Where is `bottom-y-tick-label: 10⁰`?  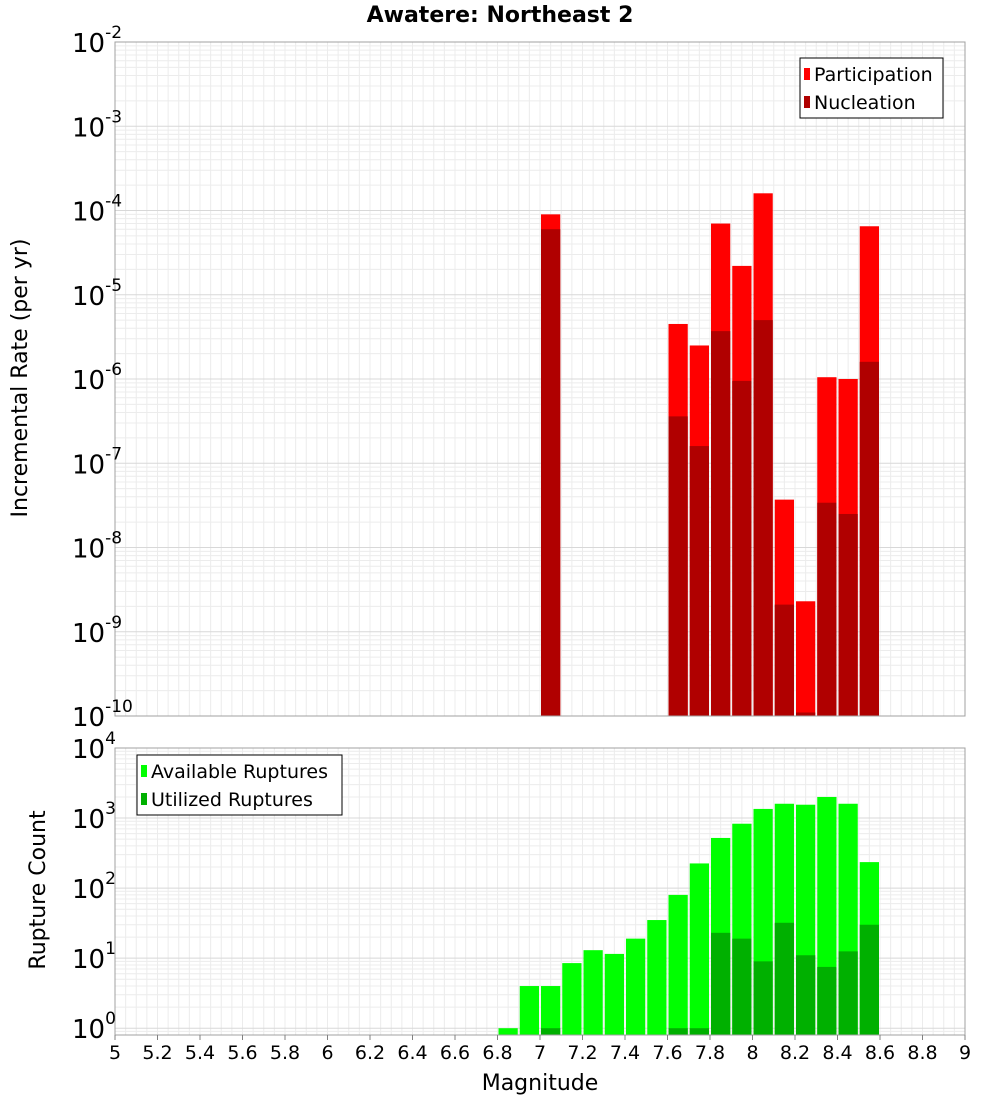 bottom-y-tick-label: 10⁰ is located at coordinates (94, 1027).